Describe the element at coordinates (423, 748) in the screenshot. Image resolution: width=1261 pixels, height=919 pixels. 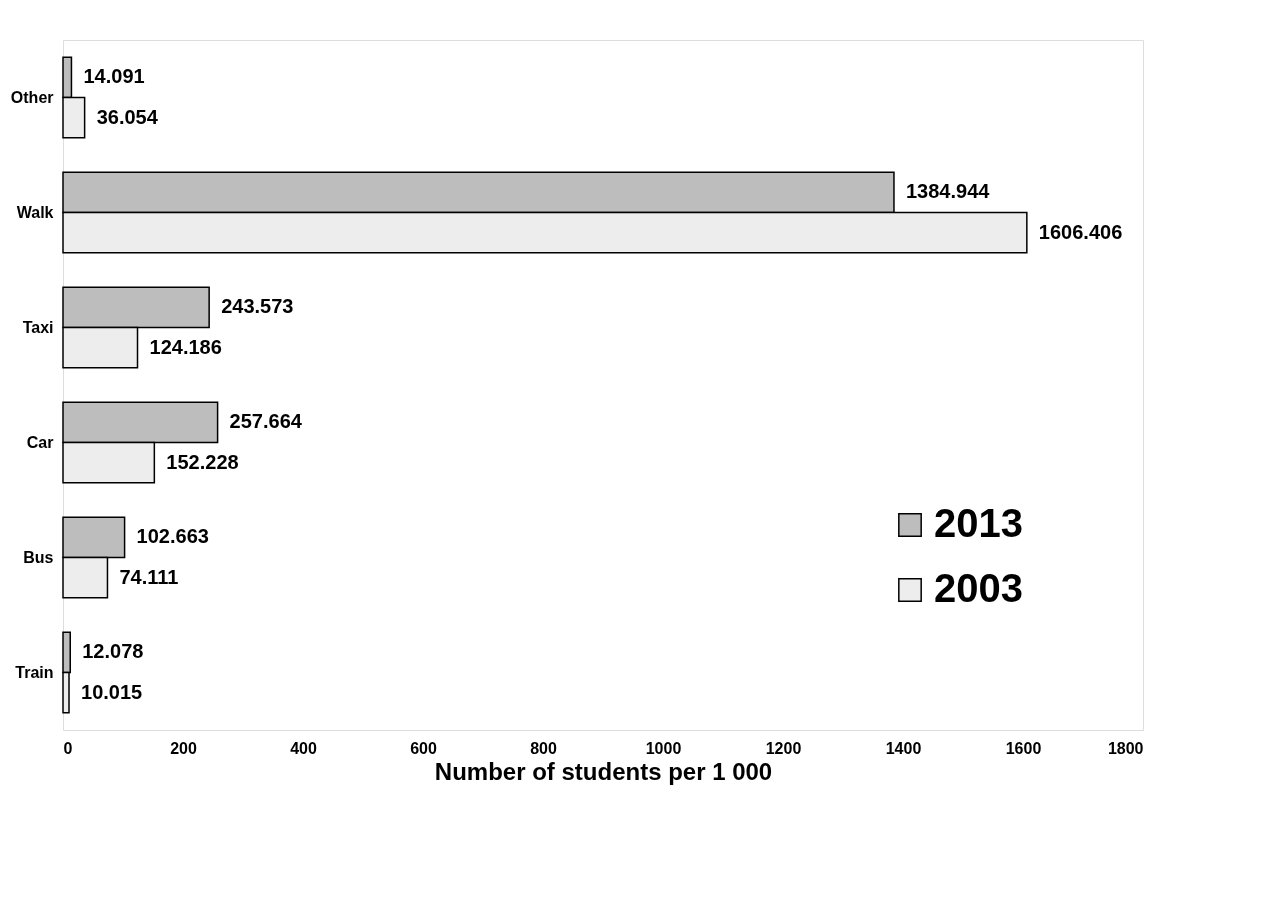
I see `x-tick-label: 600` at that location.